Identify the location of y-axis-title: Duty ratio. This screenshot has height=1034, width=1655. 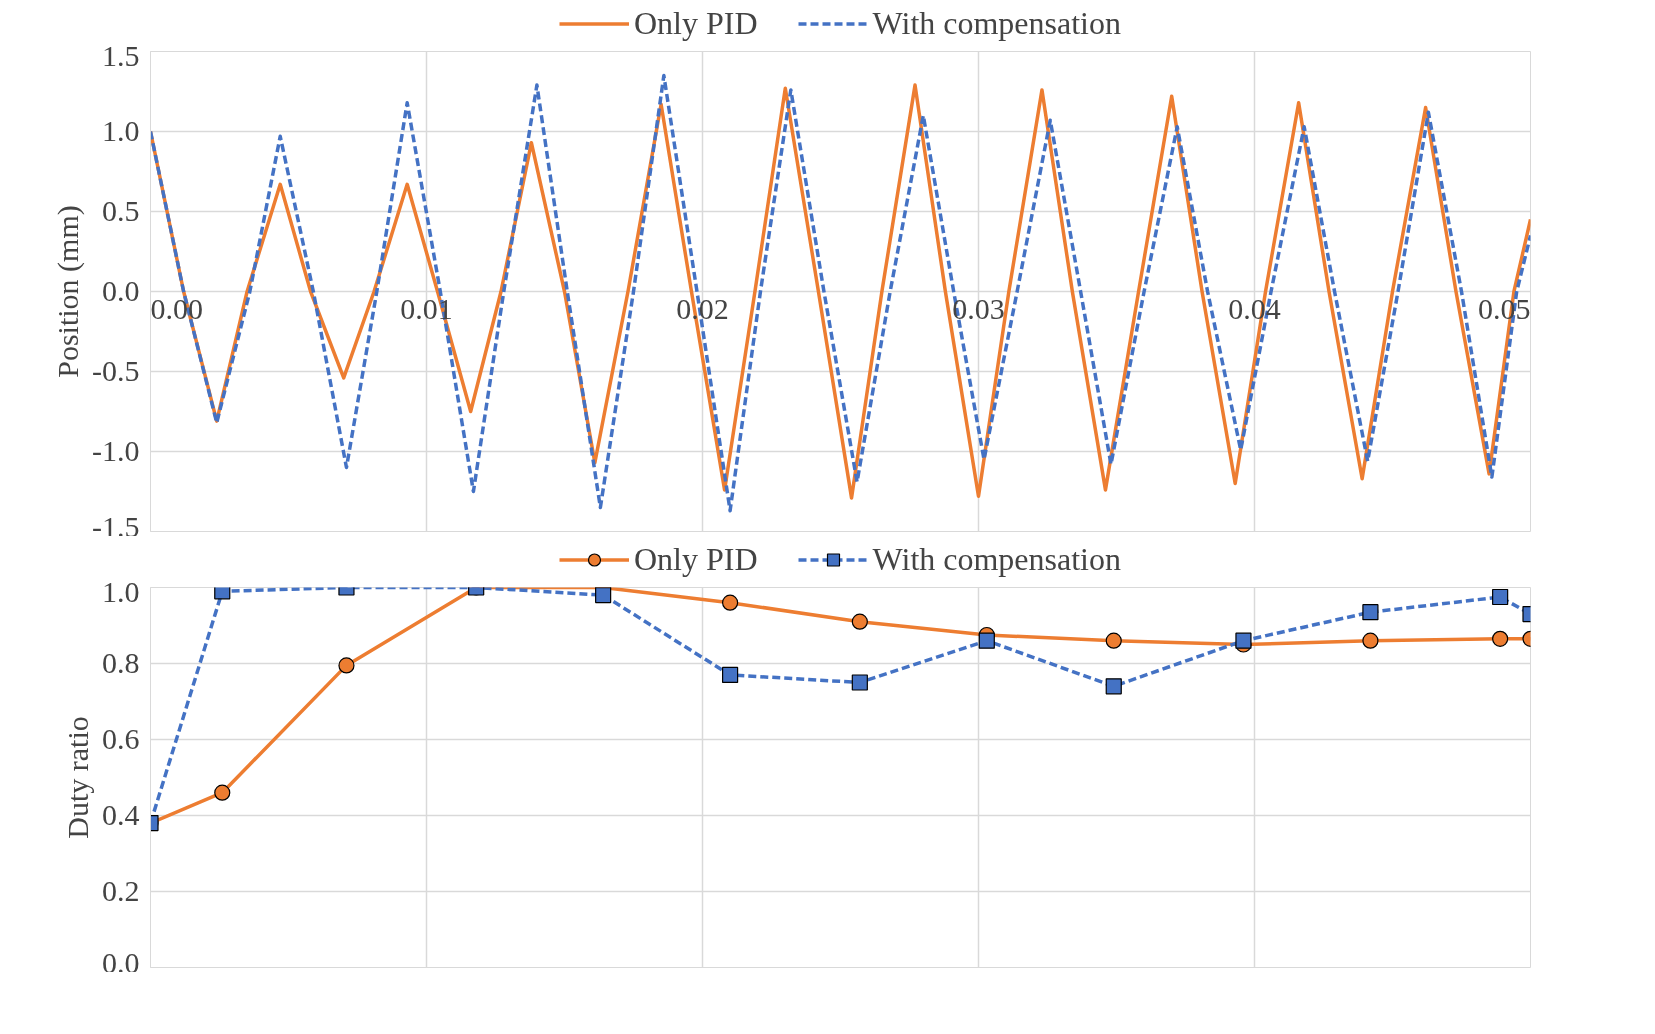
(77, 777).